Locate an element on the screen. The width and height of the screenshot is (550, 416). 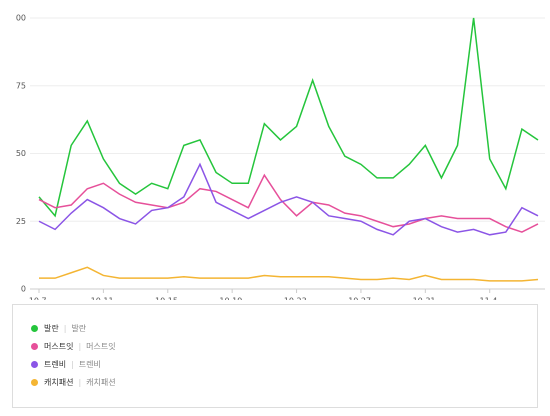
legend-sublabel: 캐치패션 is located at coordinates (101, 382).